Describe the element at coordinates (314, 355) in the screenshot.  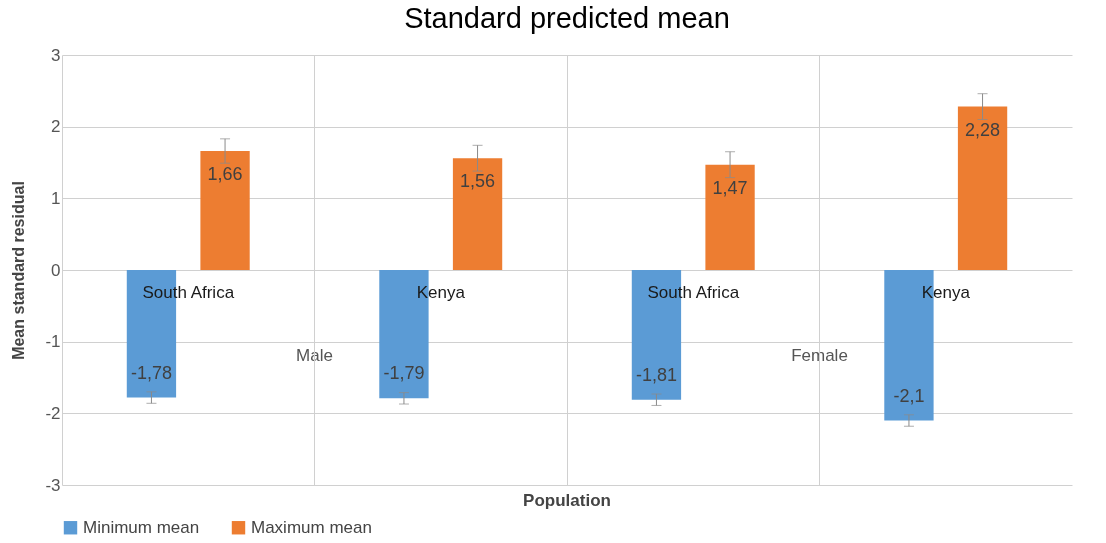
I see `annotation: Male` at that location.